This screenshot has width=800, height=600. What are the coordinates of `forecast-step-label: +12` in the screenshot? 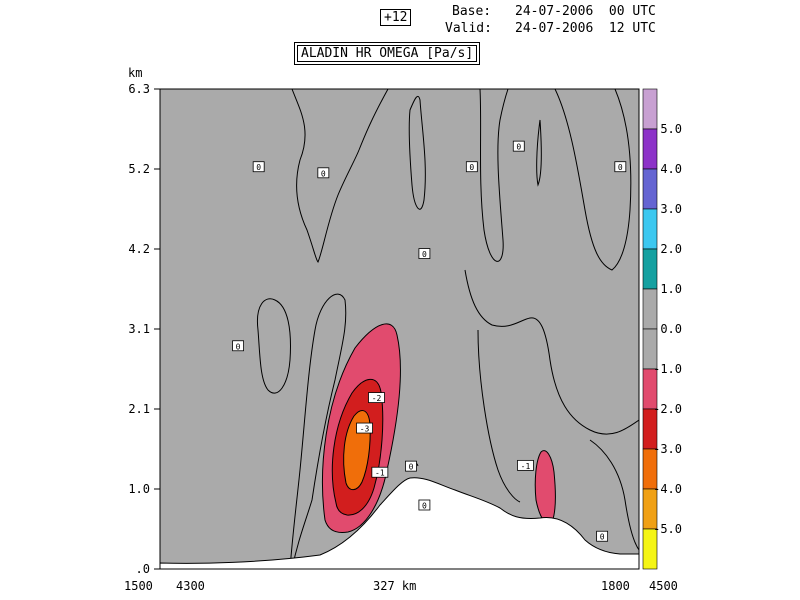 It's located at (396, 17).